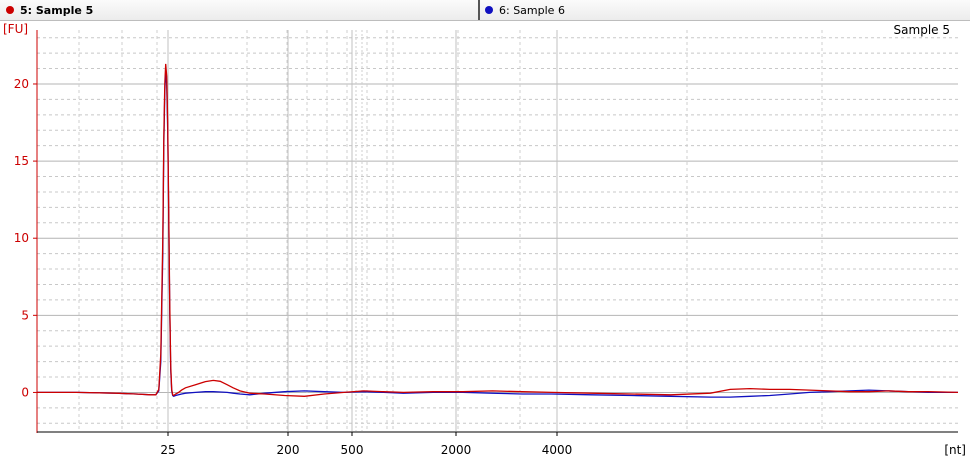  Describe the element at coordinates (57, 10) in the screenshot. I see `tab-sample-5-label: 5: Sample 5` at that location.